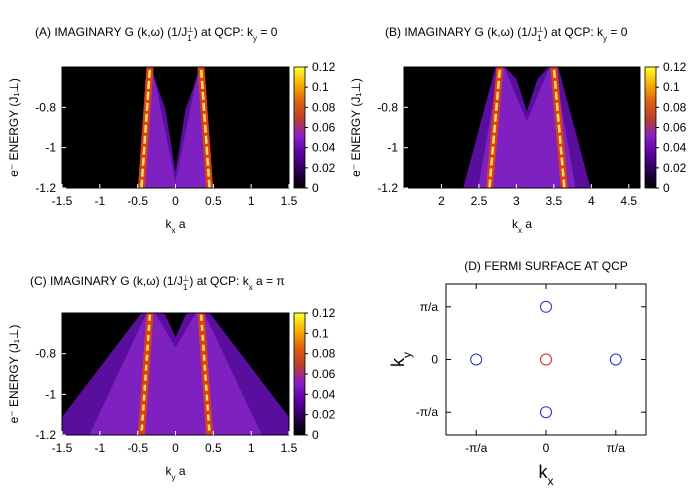 Image resolution: width=700 pixels, height=490 pixels. Describe the element at coordinates (591, 201) in the screenshot. I see `x-tick-label: 4` at that location.